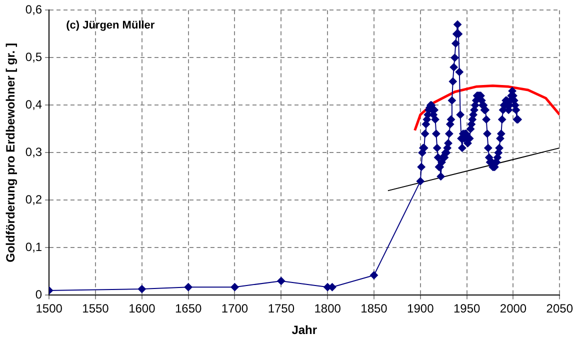 The image size is (576, 342). What do you see at coordinates (49, 309) in the screenshot?
I see `x-tick-label: 1500` at bounding box center [49, 309].